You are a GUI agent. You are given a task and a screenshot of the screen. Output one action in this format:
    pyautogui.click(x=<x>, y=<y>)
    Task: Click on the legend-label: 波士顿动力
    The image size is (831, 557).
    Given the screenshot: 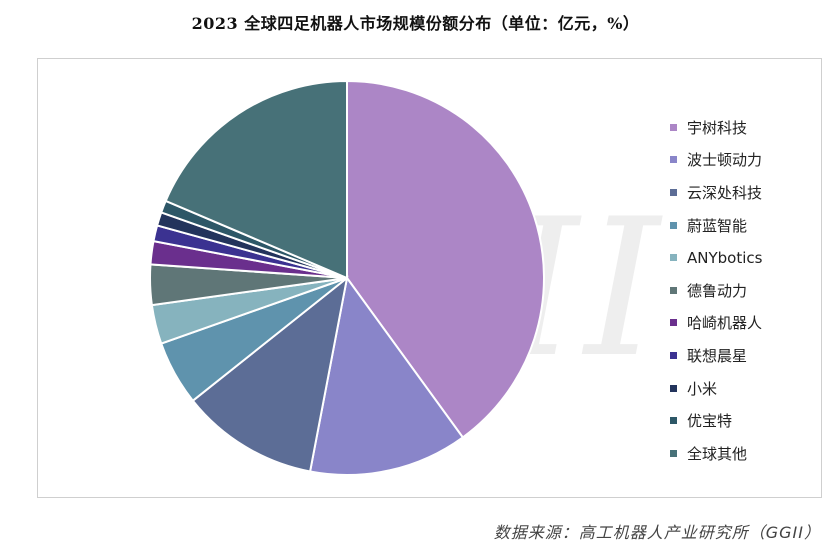 What is the action you would take?
    pyautogui.click(x=725, y=160)
    